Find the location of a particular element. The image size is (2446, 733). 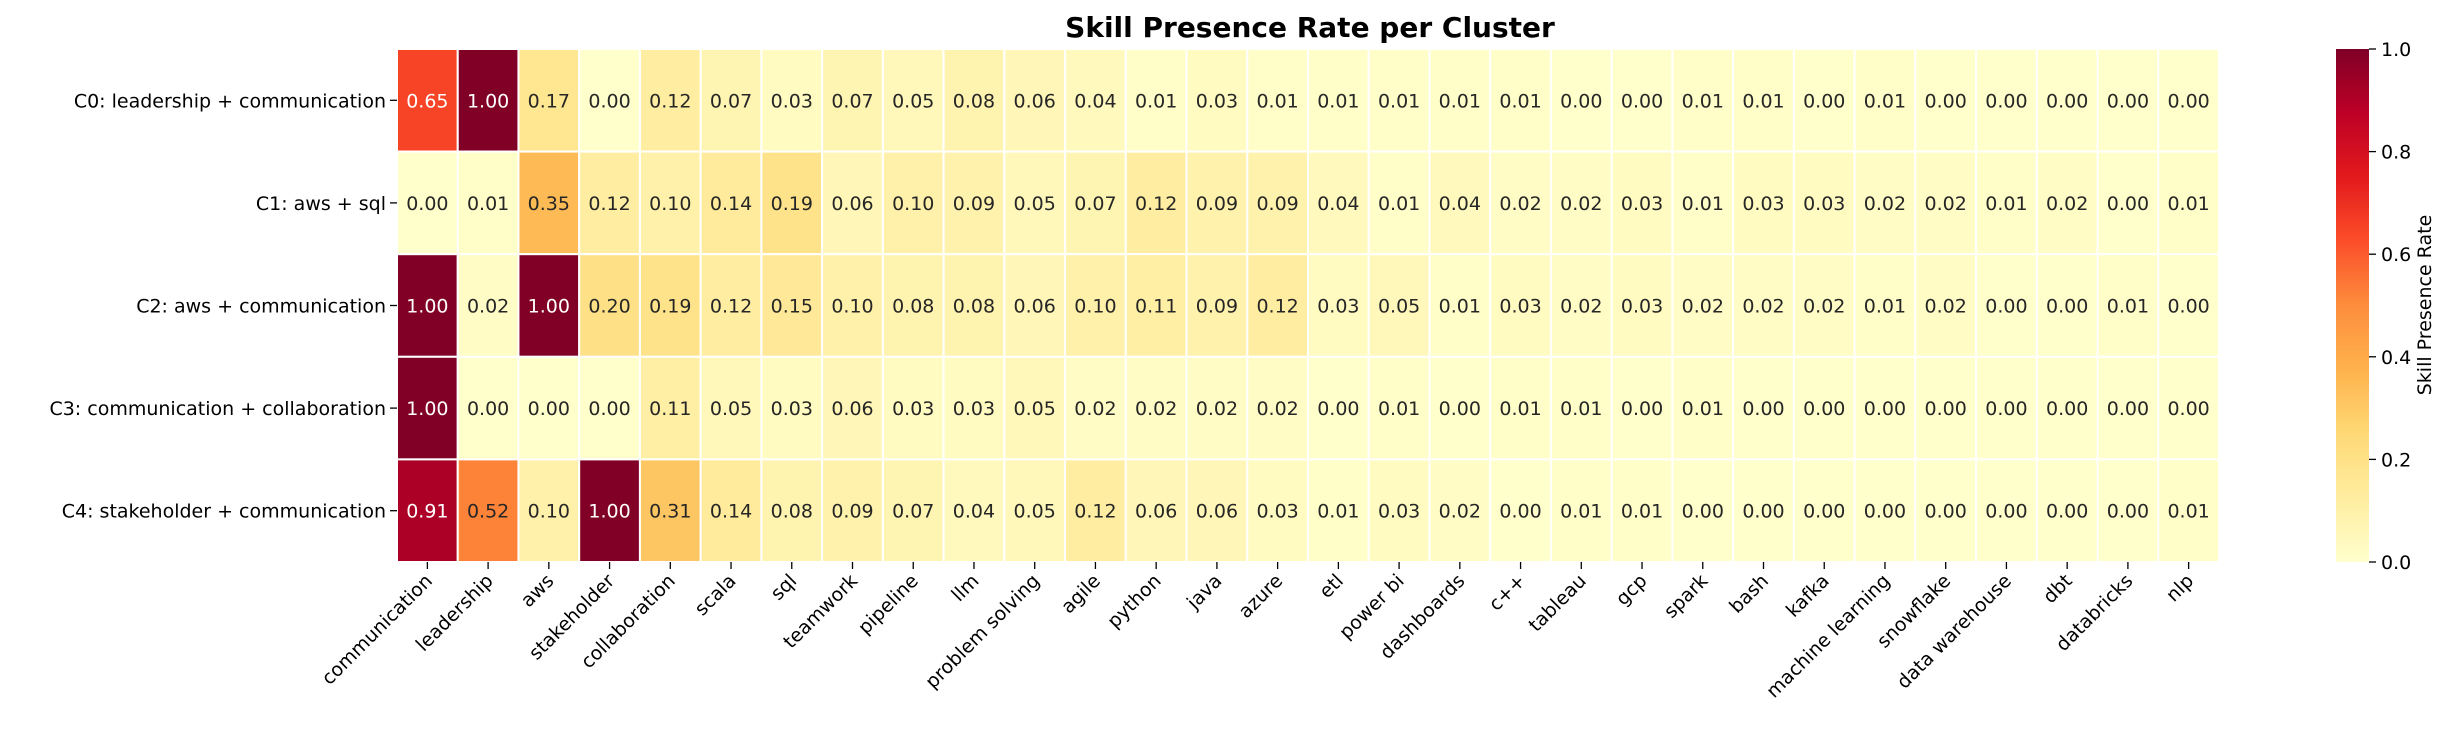

row-label: C3: communication + collaboration is located at coordinates (217, 409).